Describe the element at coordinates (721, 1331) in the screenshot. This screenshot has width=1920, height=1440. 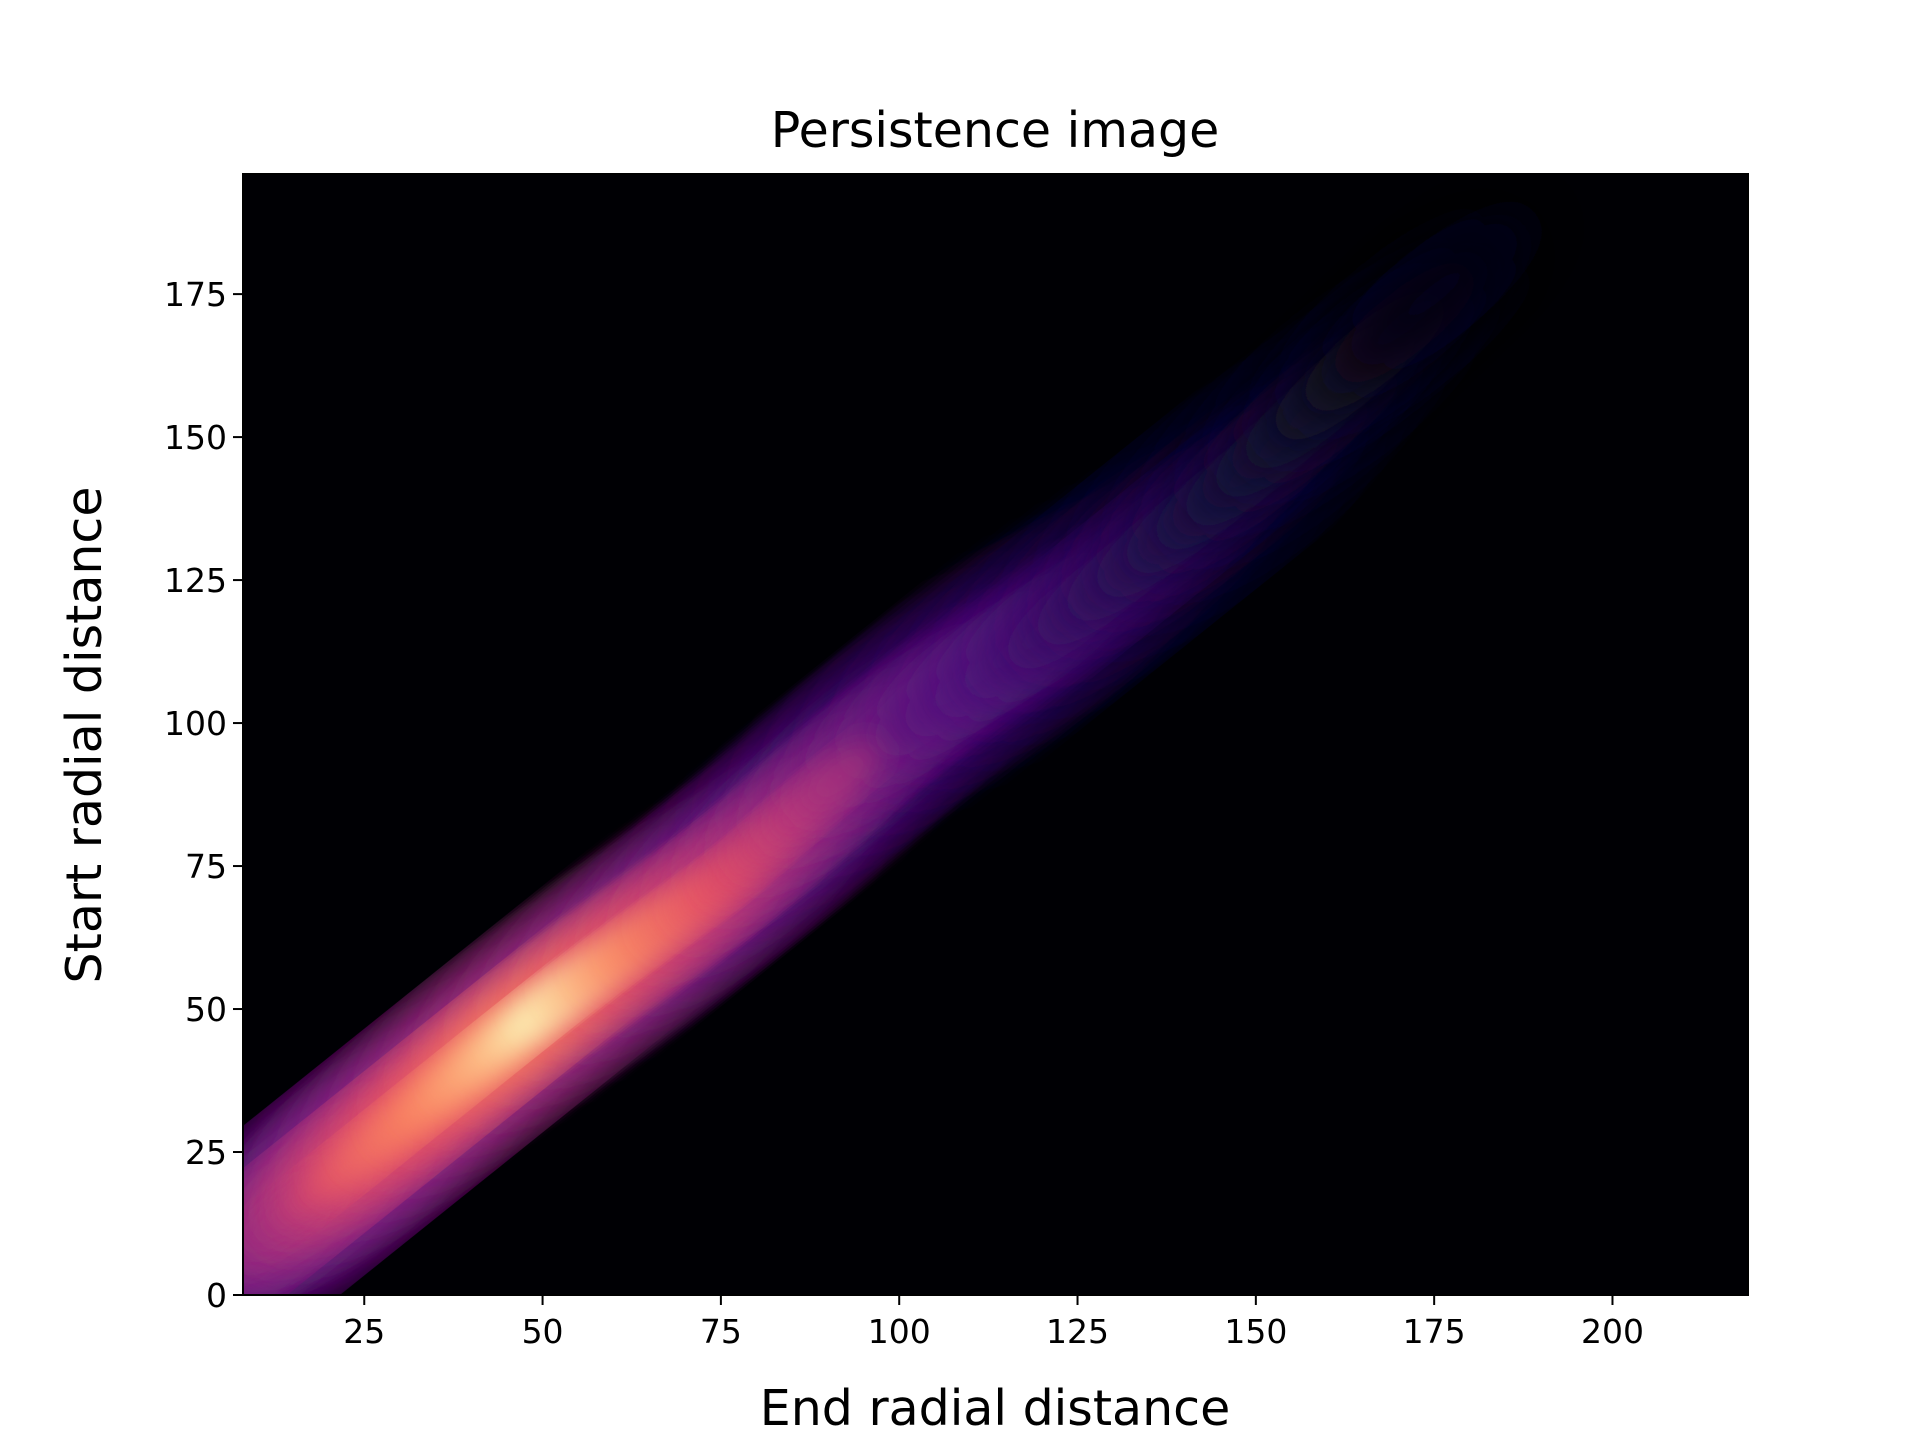
I see `x-tick-label: 75` at that location.